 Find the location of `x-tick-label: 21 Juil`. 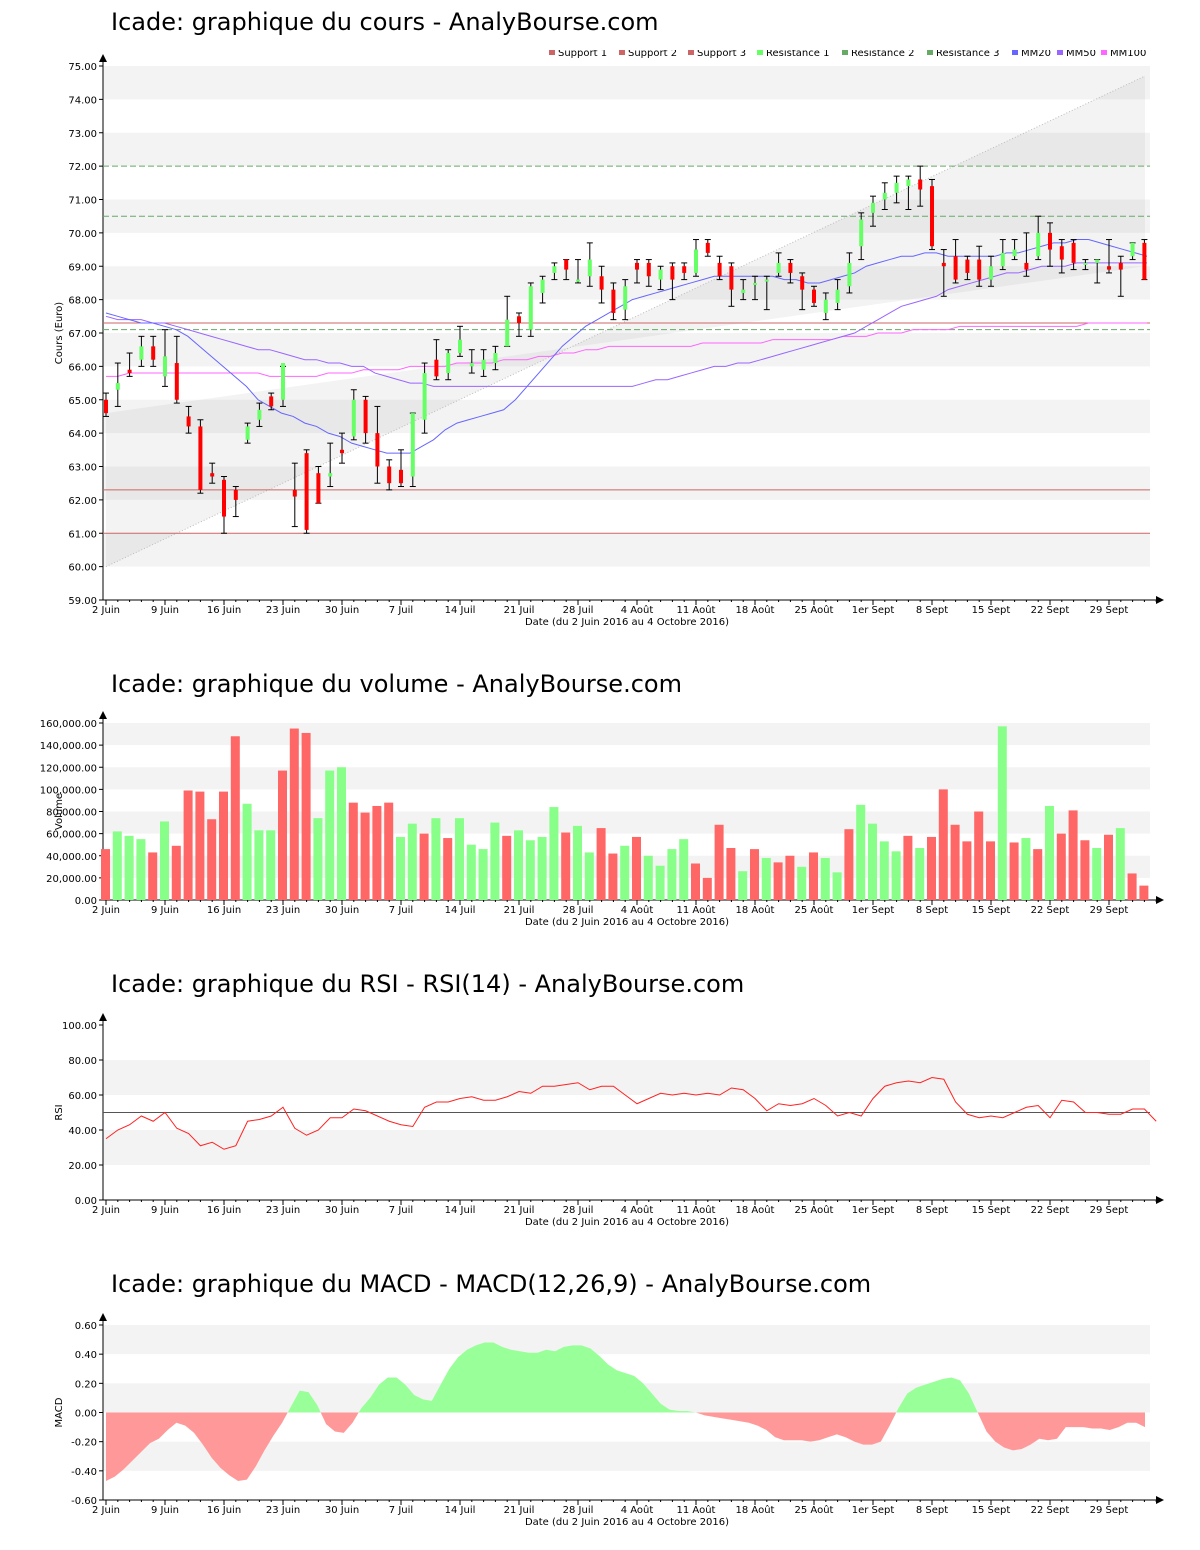

x-tick-label: 21 Juil is located at coordinates (519, 610).